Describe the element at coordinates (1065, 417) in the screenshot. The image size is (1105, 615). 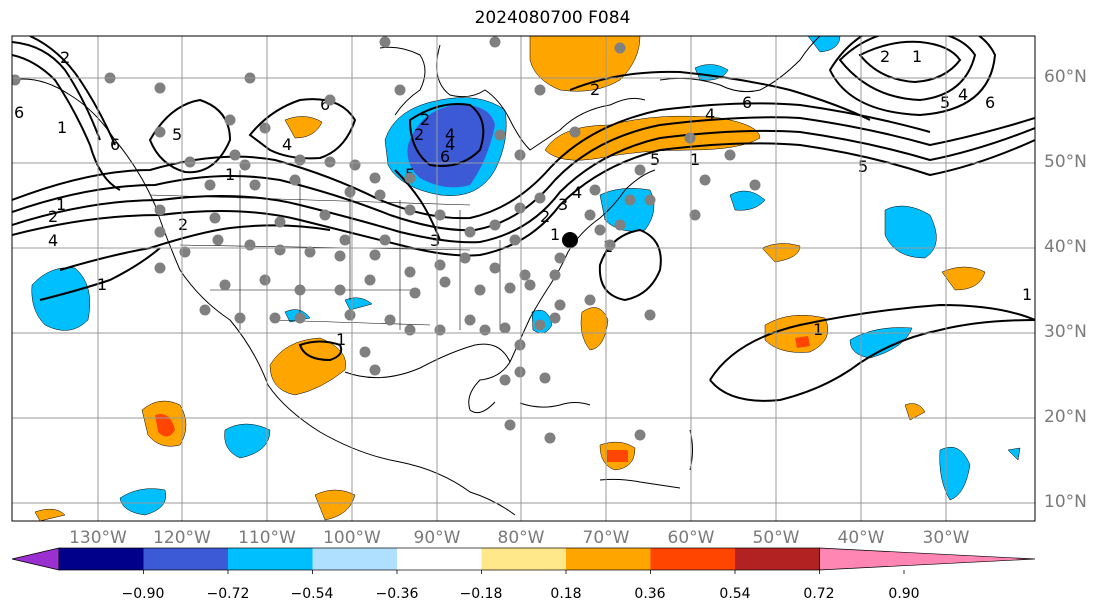
I see `lat-label-20n: 20°N` at that location.